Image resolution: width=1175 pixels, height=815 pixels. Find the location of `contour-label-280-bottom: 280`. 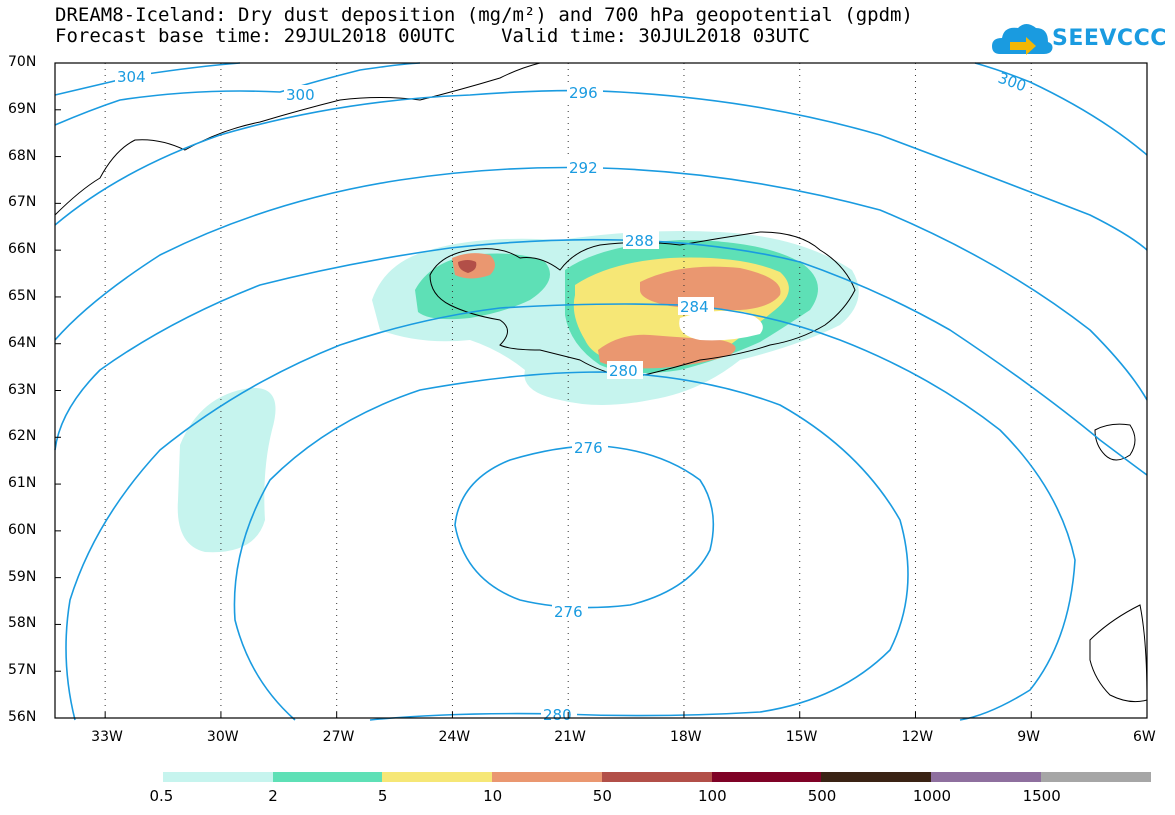

contour-label-280-bottom: 280 is located at coordinates (557, 715).